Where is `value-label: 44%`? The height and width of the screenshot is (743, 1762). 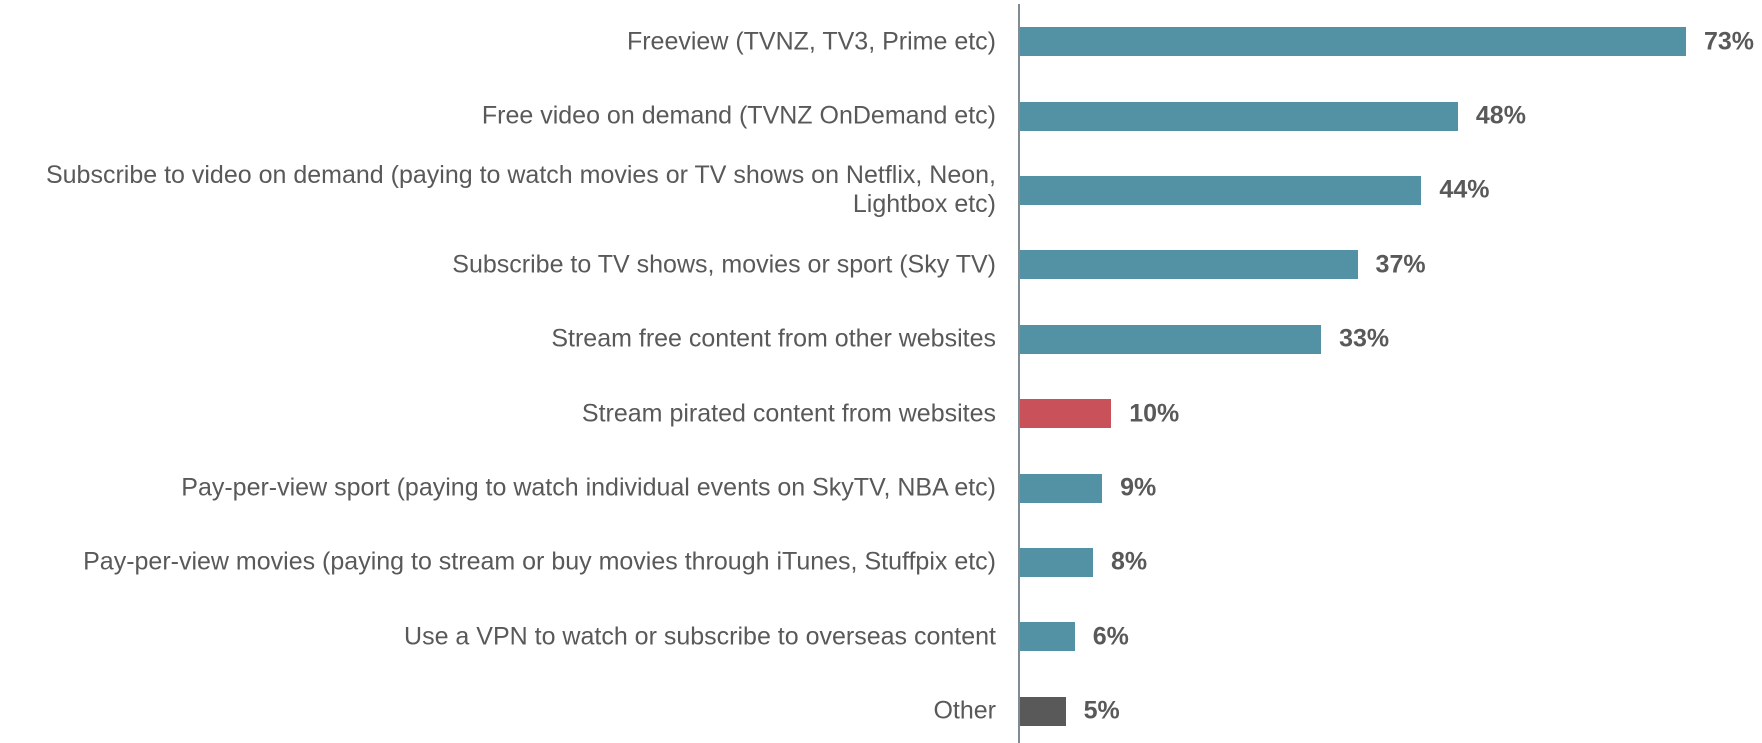 value-label: 44% is located at coordinates (1464, 189).